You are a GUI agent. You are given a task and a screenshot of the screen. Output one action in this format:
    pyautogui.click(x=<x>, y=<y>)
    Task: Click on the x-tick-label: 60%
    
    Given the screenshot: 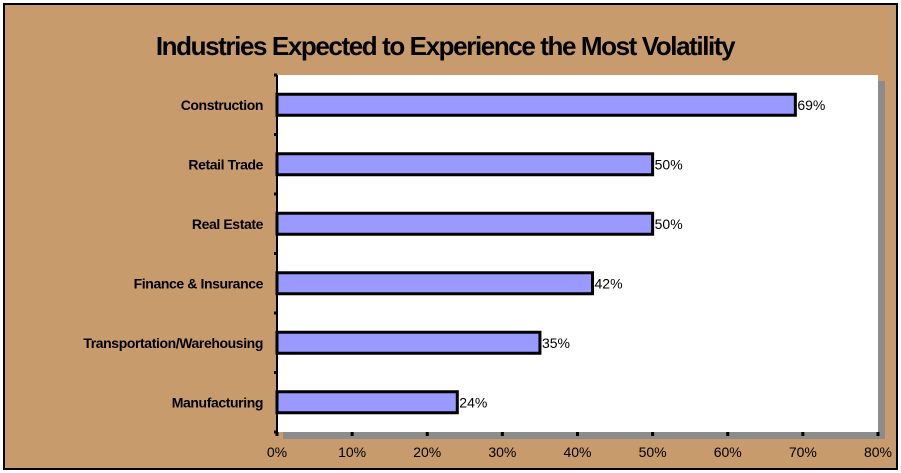 What is the action you would take?
    pyautogui.click(x=728, y=452)
    